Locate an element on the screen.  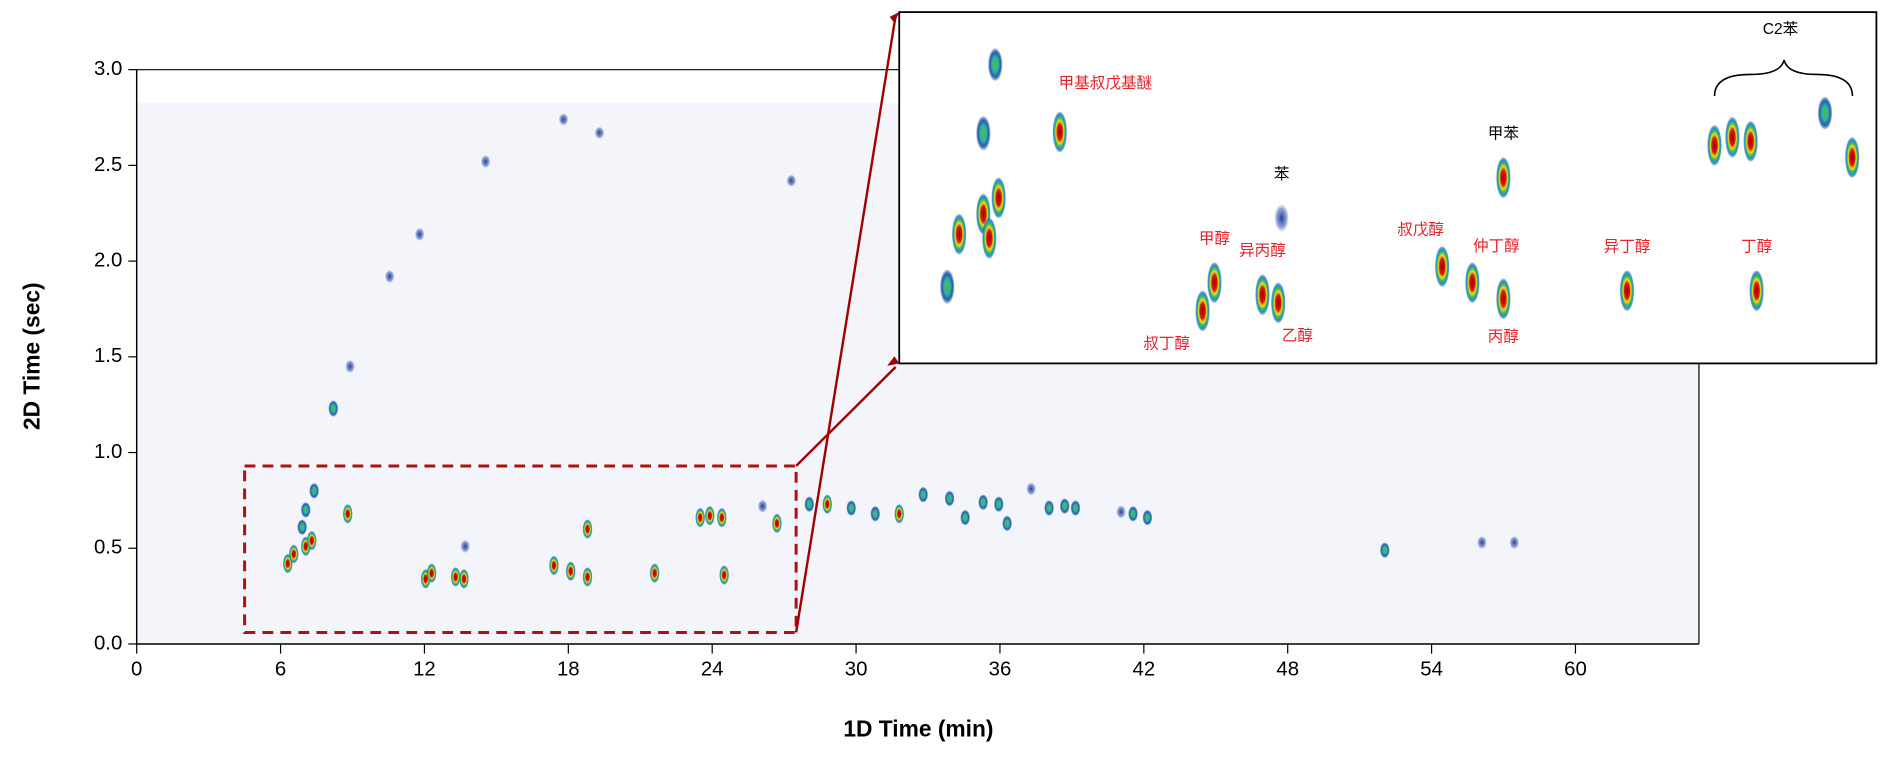
x-tick-label: 12 is located at coordinates (424, 670).